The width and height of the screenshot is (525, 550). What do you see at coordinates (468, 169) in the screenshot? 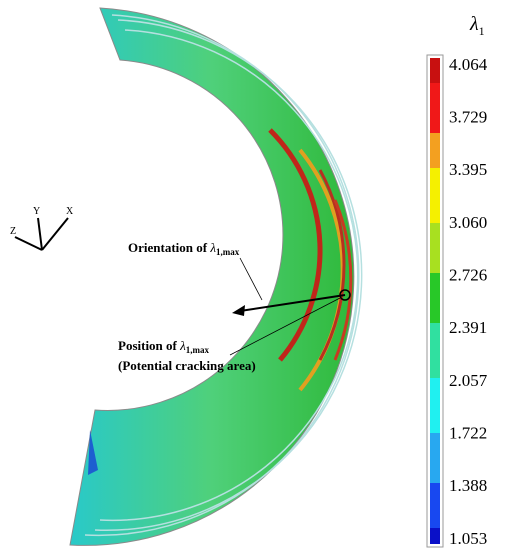
I see `colorbar-label: 3.395` at bounding box center [468, 169].